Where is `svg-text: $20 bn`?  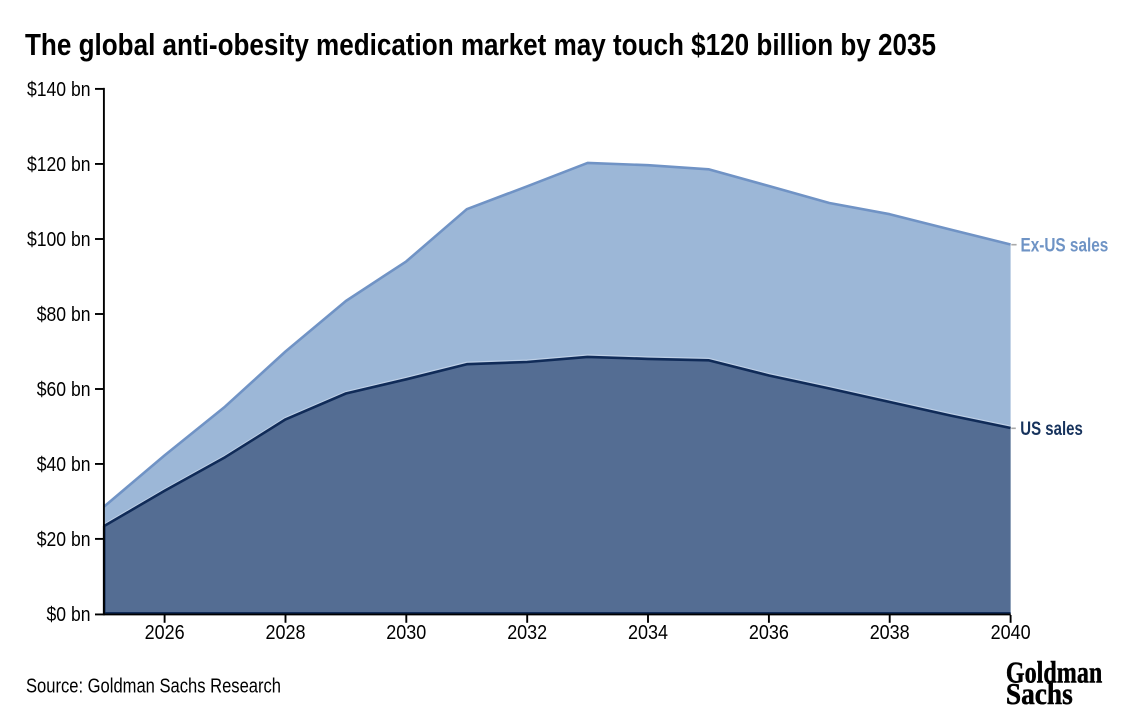 svg-text: $20 bn is located at coordinates (64, 540).